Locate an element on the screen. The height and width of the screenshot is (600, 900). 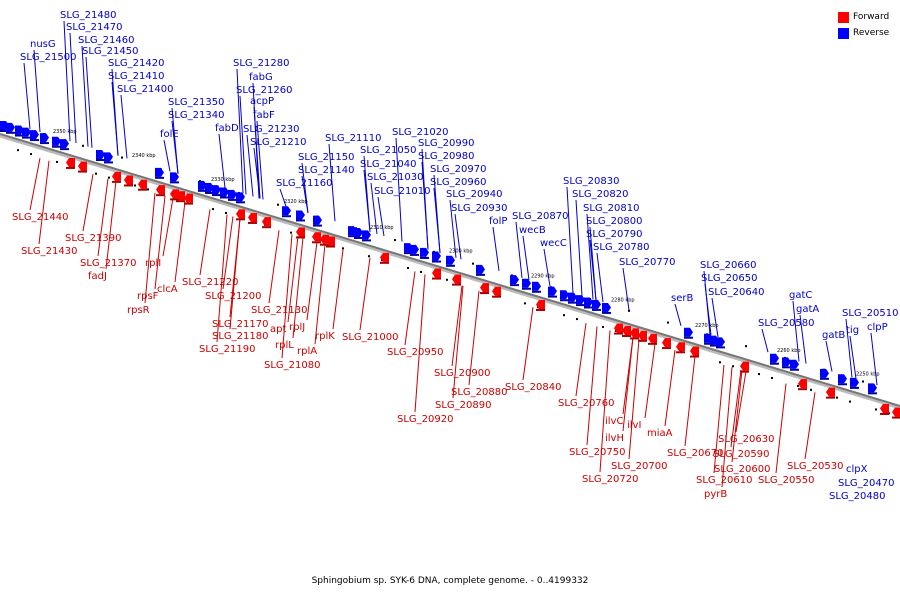
reverse-gene-label: SLG_20480 is located at coordinates (857, 496).